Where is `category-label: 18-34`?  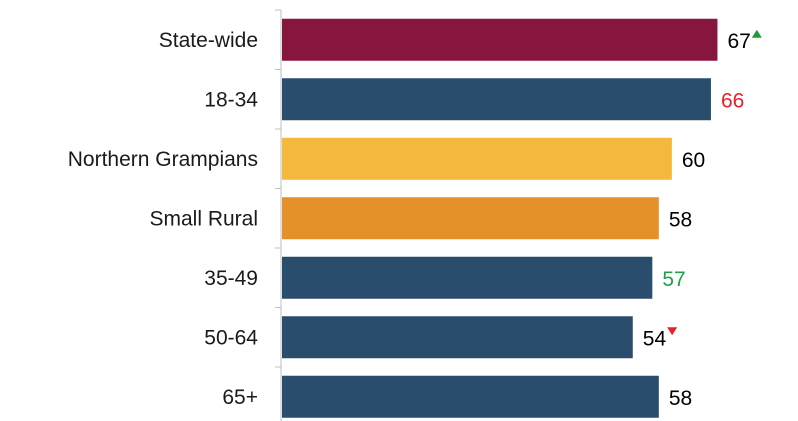
category-label: 18-34 is located at coordinates (231, 99).